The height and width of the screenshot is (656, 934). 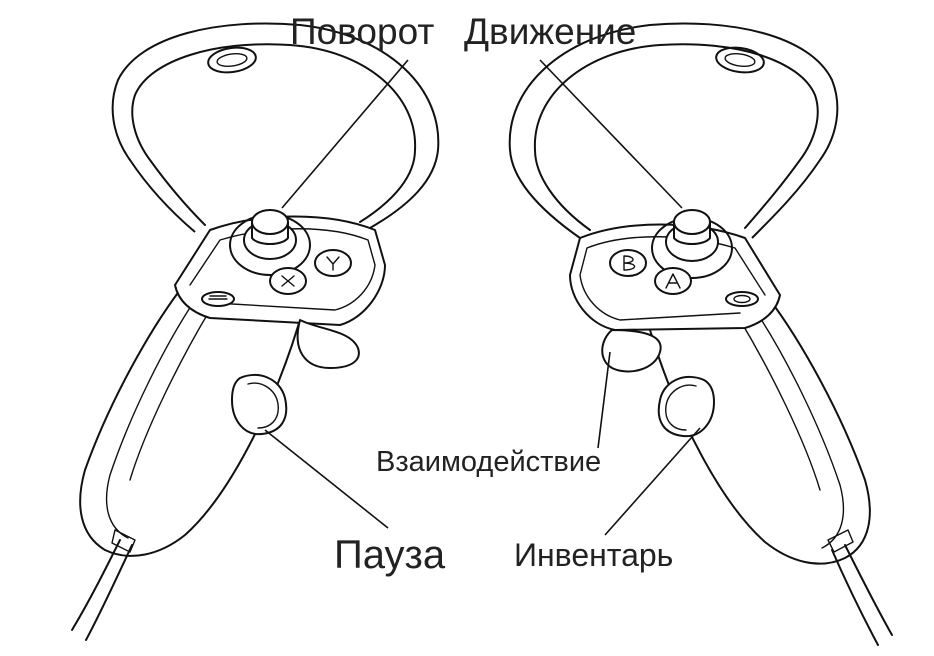 What do you see at coordinates (692, 222) in the screenshot?
I see `right-thumbstick` at bounding box center [692, 222].